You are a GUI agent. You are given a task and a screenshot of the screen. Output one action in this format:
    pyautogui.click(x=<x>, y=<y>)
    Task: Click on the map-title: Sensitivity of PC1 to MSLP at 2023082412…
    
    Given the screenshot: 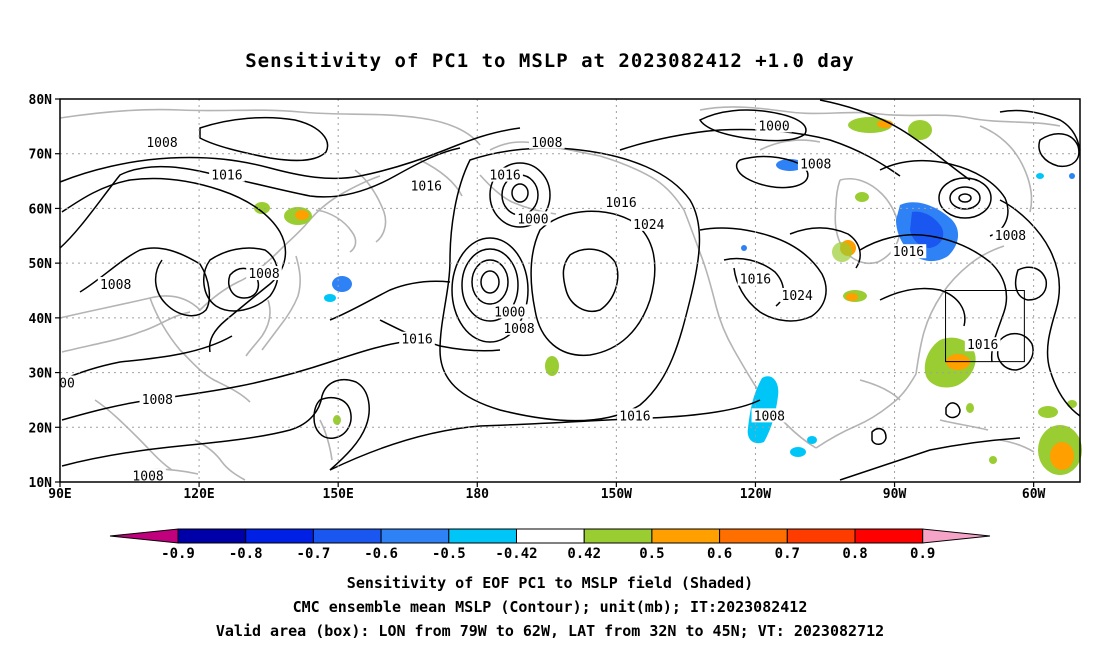 What is the action you would take?
    pyautogui.click(x=550, y=61)
    